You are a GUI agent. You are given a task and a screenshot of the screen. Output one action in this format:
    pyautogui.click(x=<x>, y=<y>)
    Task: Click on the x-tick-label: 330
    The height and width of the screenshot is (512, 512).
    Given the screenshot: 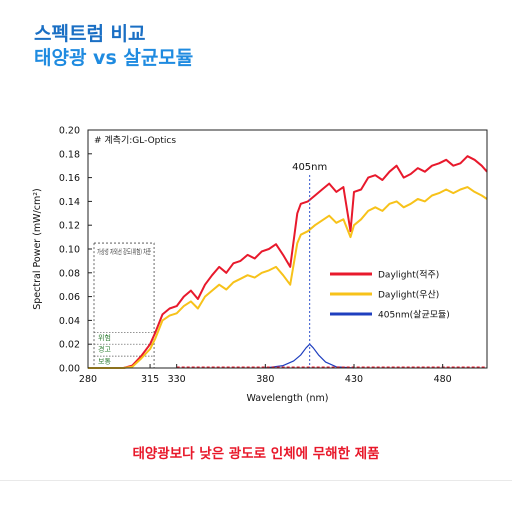 What is the action you would take?
    pyautogui.click(x=177, y=379)
    